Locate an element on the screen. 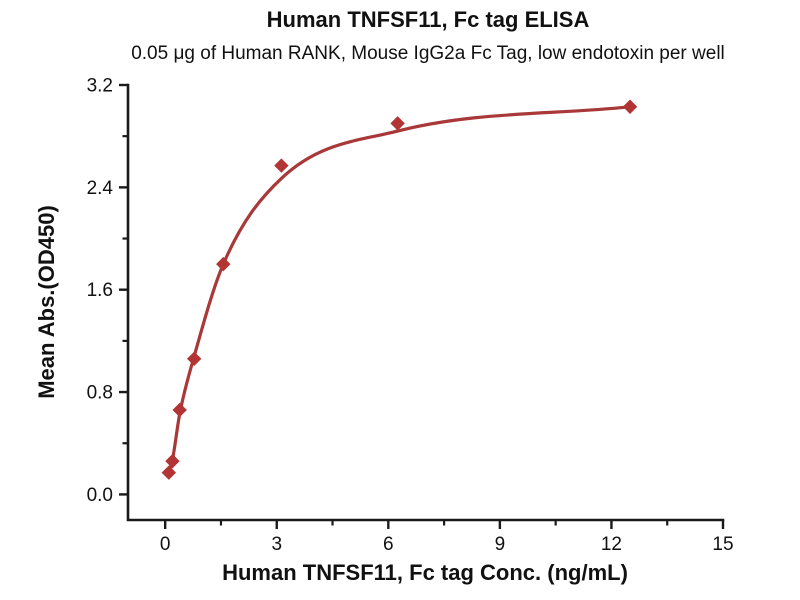 The height and width of the screenshot is (600, 800). x-tick-label: 0 is located at coordinates (165, 544).